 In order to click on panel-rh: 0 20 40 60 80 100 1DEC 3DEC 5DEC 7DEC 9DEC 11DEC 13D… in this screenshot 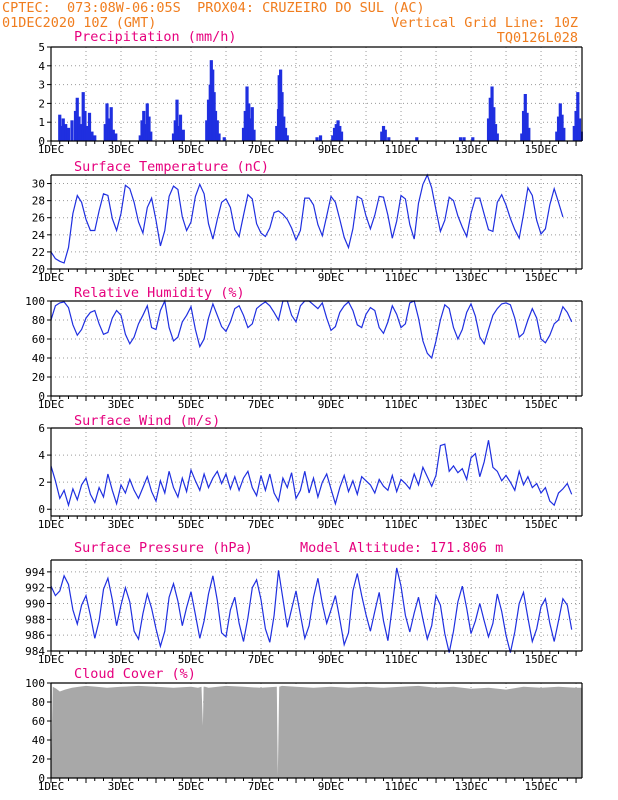, I will do `click(304, 348)`.